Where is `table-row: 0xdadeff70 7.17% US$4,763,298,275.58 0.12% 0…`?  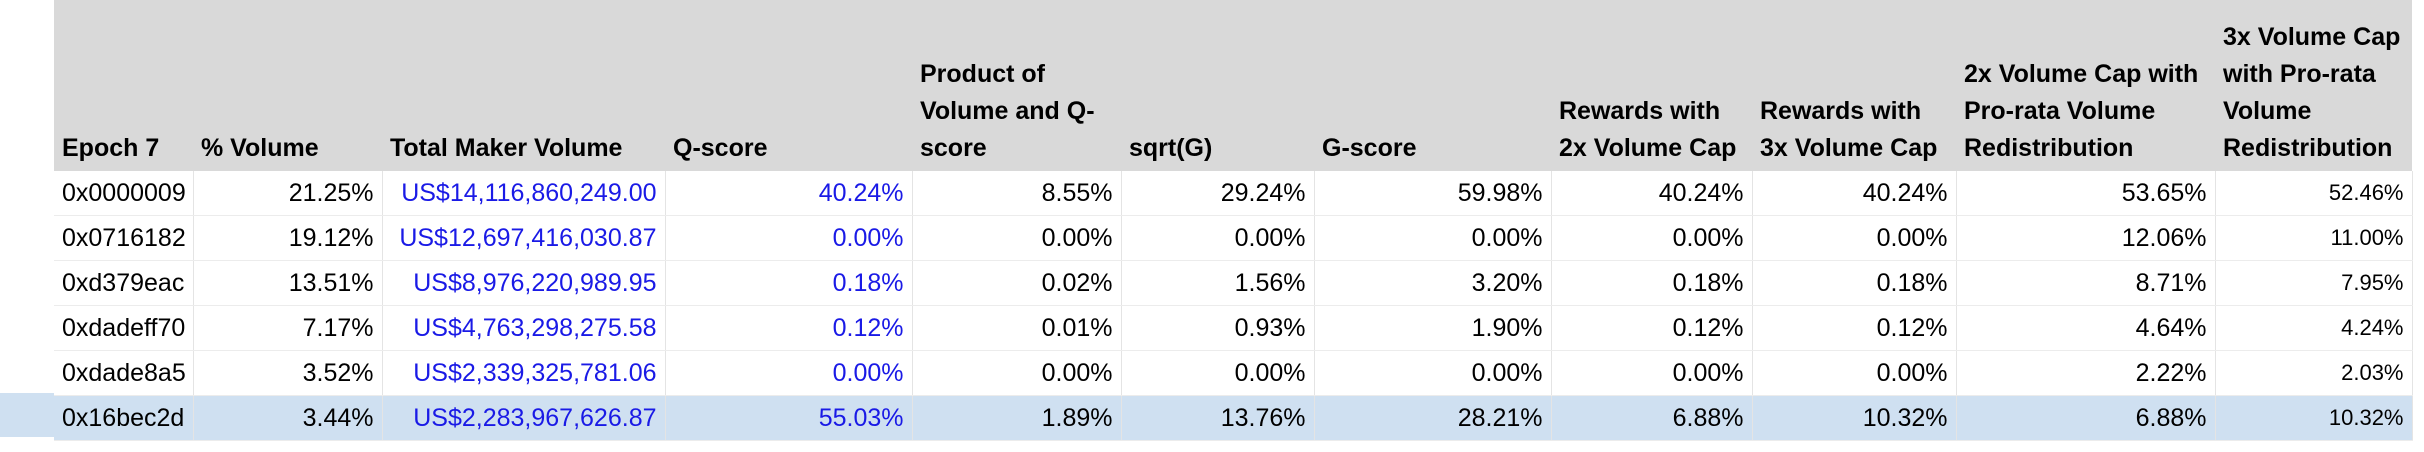 table-row: 0xdadeff70 7.17% US$4,763,298,275.58 0.12% 0… is located at coordinates (1233, 328).